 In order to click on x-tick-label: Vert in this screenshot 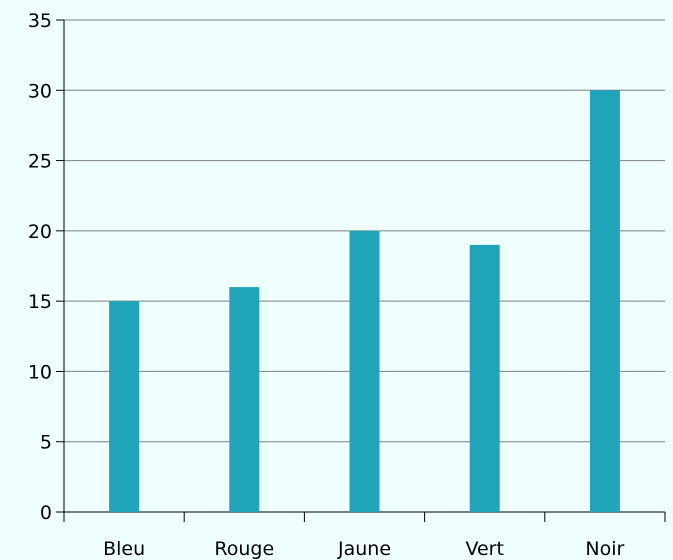, I will do `click(484, 549)`.